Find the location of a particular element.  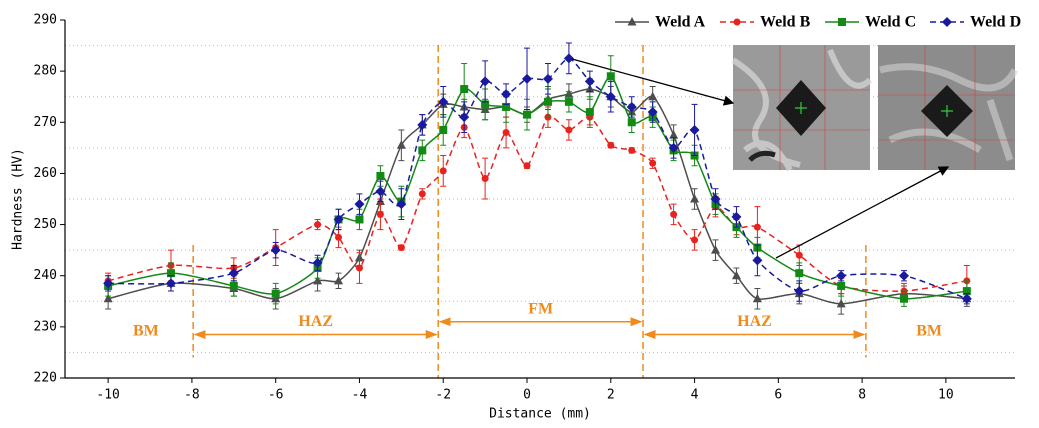

legend-label: Weld D is located at coordinates (995, 22).